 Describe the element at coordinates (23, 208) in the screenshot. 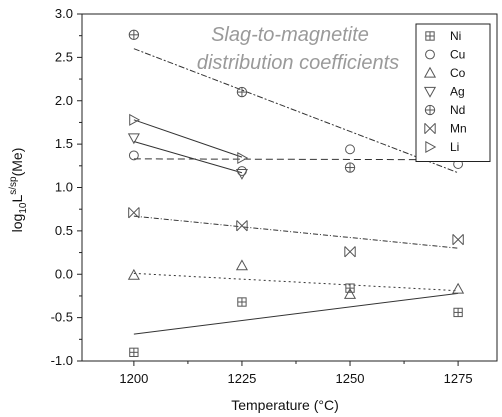

I see `y-axis-title-sub: 10` at that location.